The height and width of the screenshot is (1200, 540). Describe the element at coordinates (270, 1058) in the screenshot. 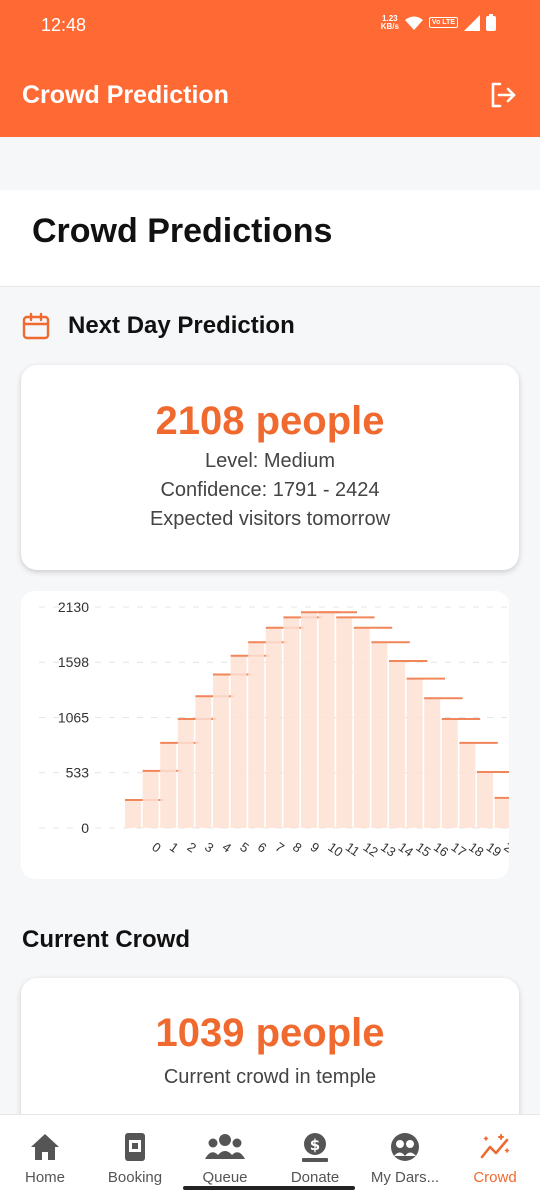

I see `current-crowd-card: 1039 people Current crowd in temple` at that location.